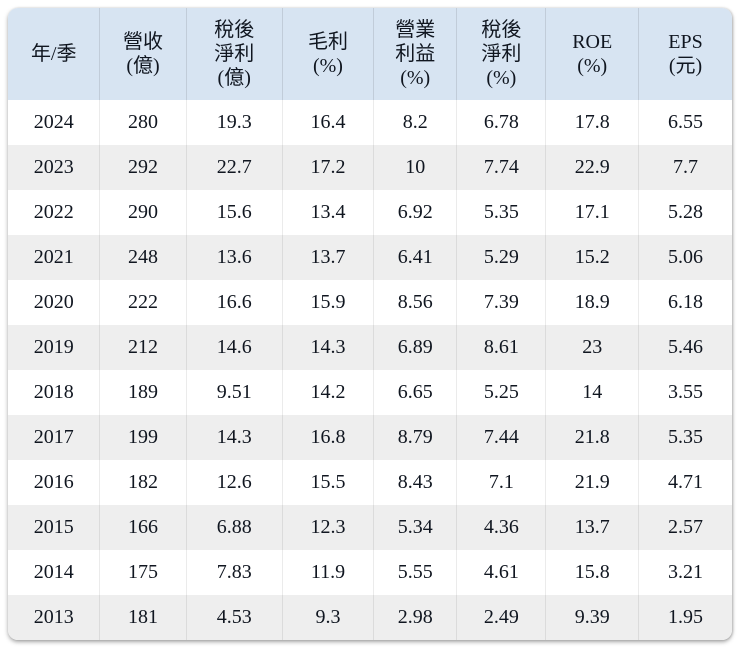 The height and width of the screenshot is (655, 740). I want to click on table-row: 2023 292 22.7 17.2 10 7.74 22.9 7.7, so click(370, 167).